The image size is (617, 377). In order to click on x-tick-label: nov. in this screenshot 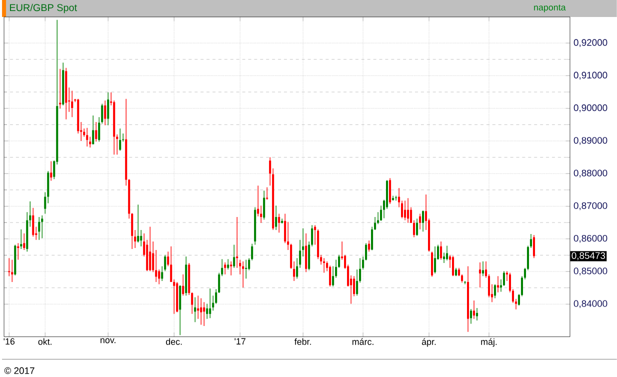, I will do `click(108, 341)`.